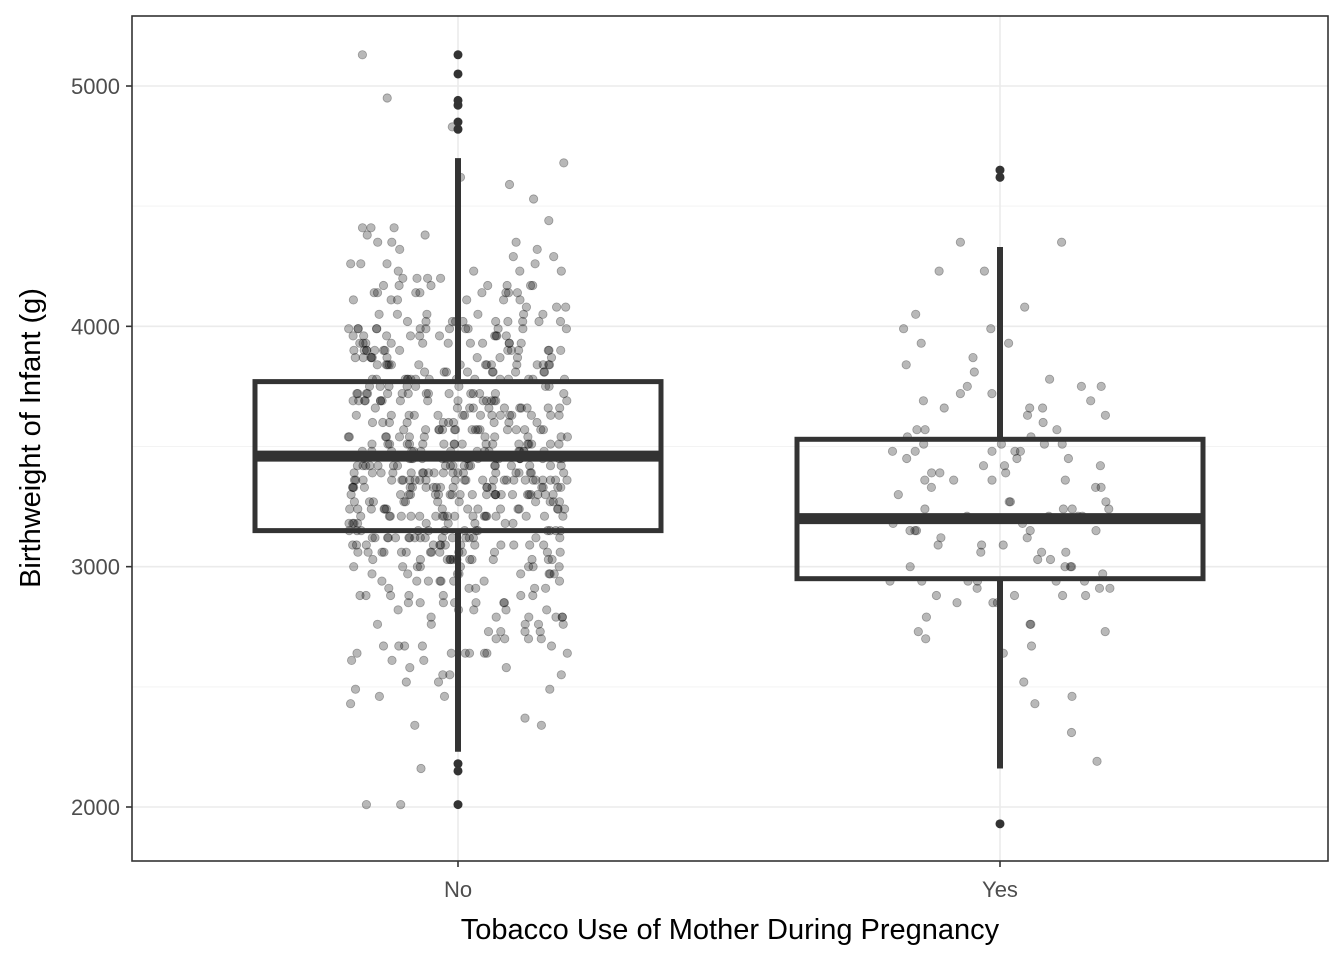  Describe the element at coordinates (731, 881) in the screenshot. I see `x-axis: No Yes` at that location.